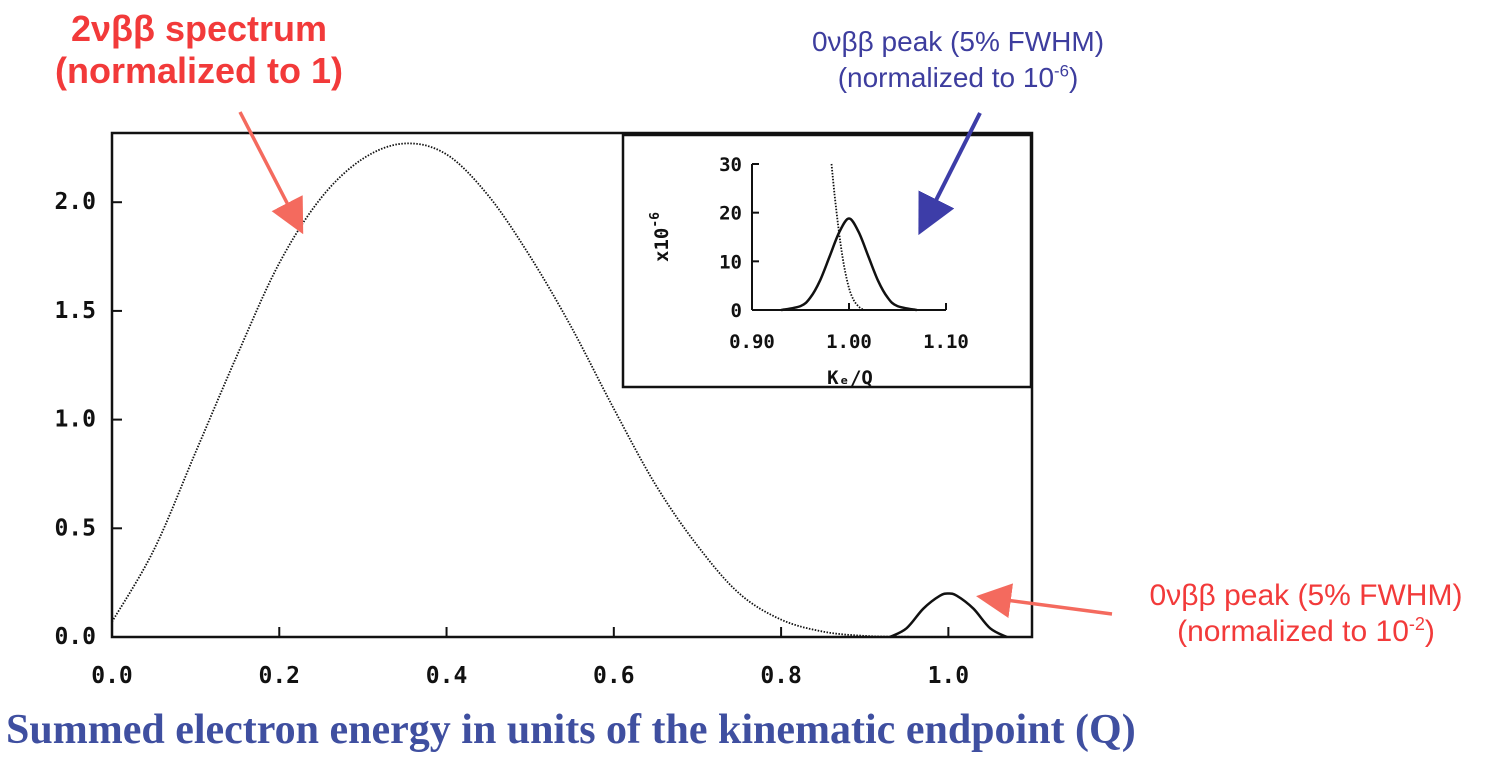 Image resolution: width=1507 pixels, height=759 pixels. Describe the element at coordinates (1061, 71) in the screenshot. I see `annotation-inset-line2-exp: -6` at that location.